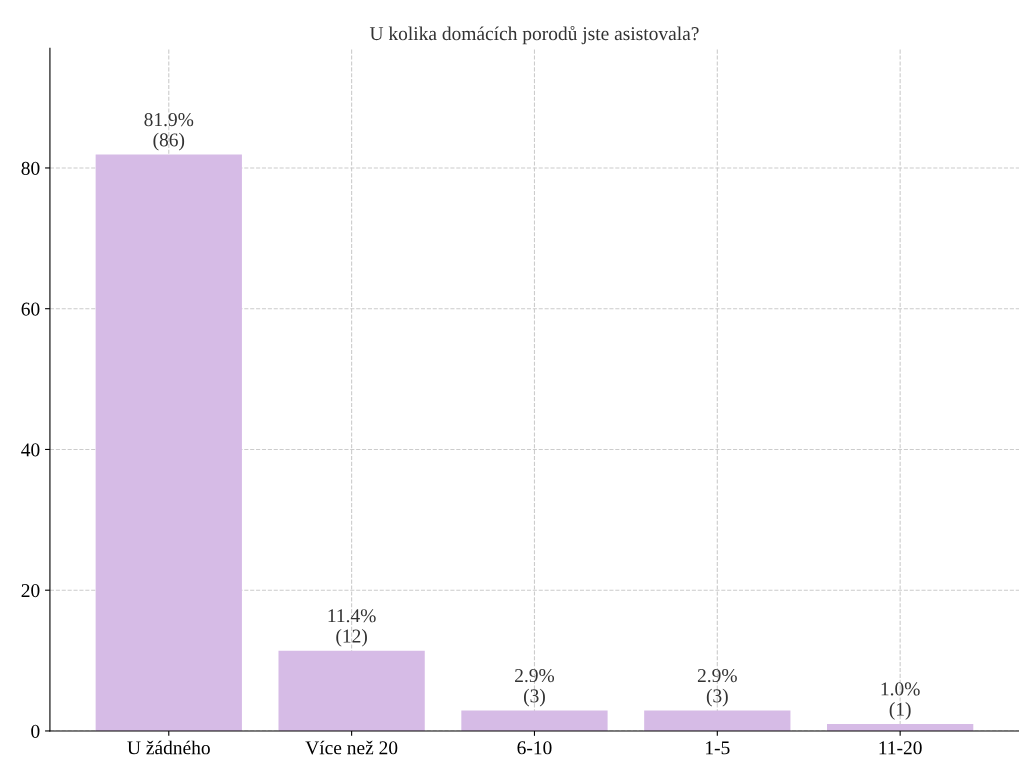 The height and width of the screenshot is (767, 1019). I want to click on x-tick-label: Více než 20, so click(351, 747).